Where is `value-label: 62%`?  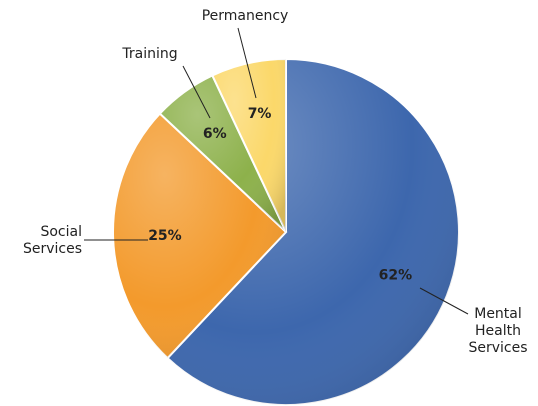
value-label: 62% is located at coordinates (396, 275).